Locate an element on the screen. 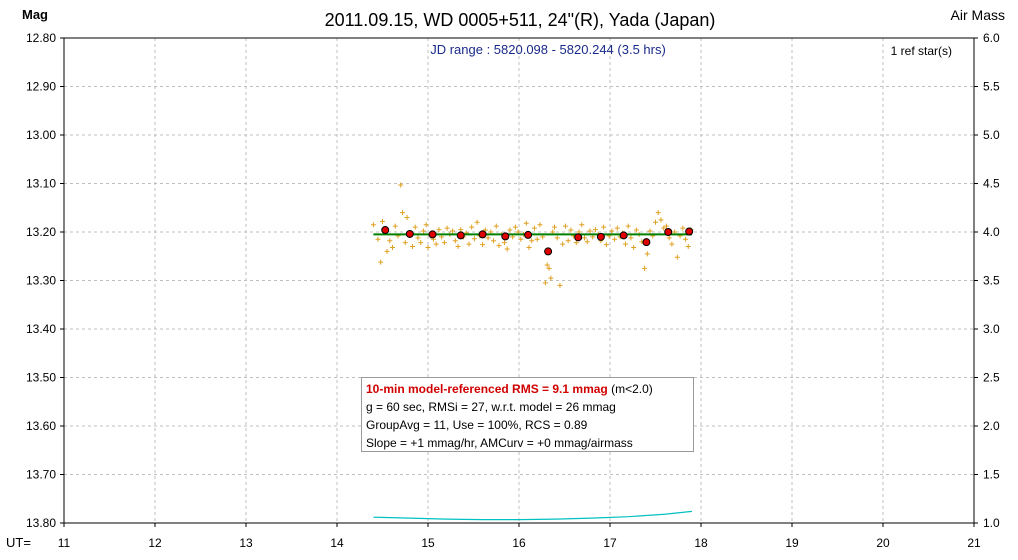 This screenshot has width=1018, height=560. x-tick-label: 15 is located at coordinates (428, 543).